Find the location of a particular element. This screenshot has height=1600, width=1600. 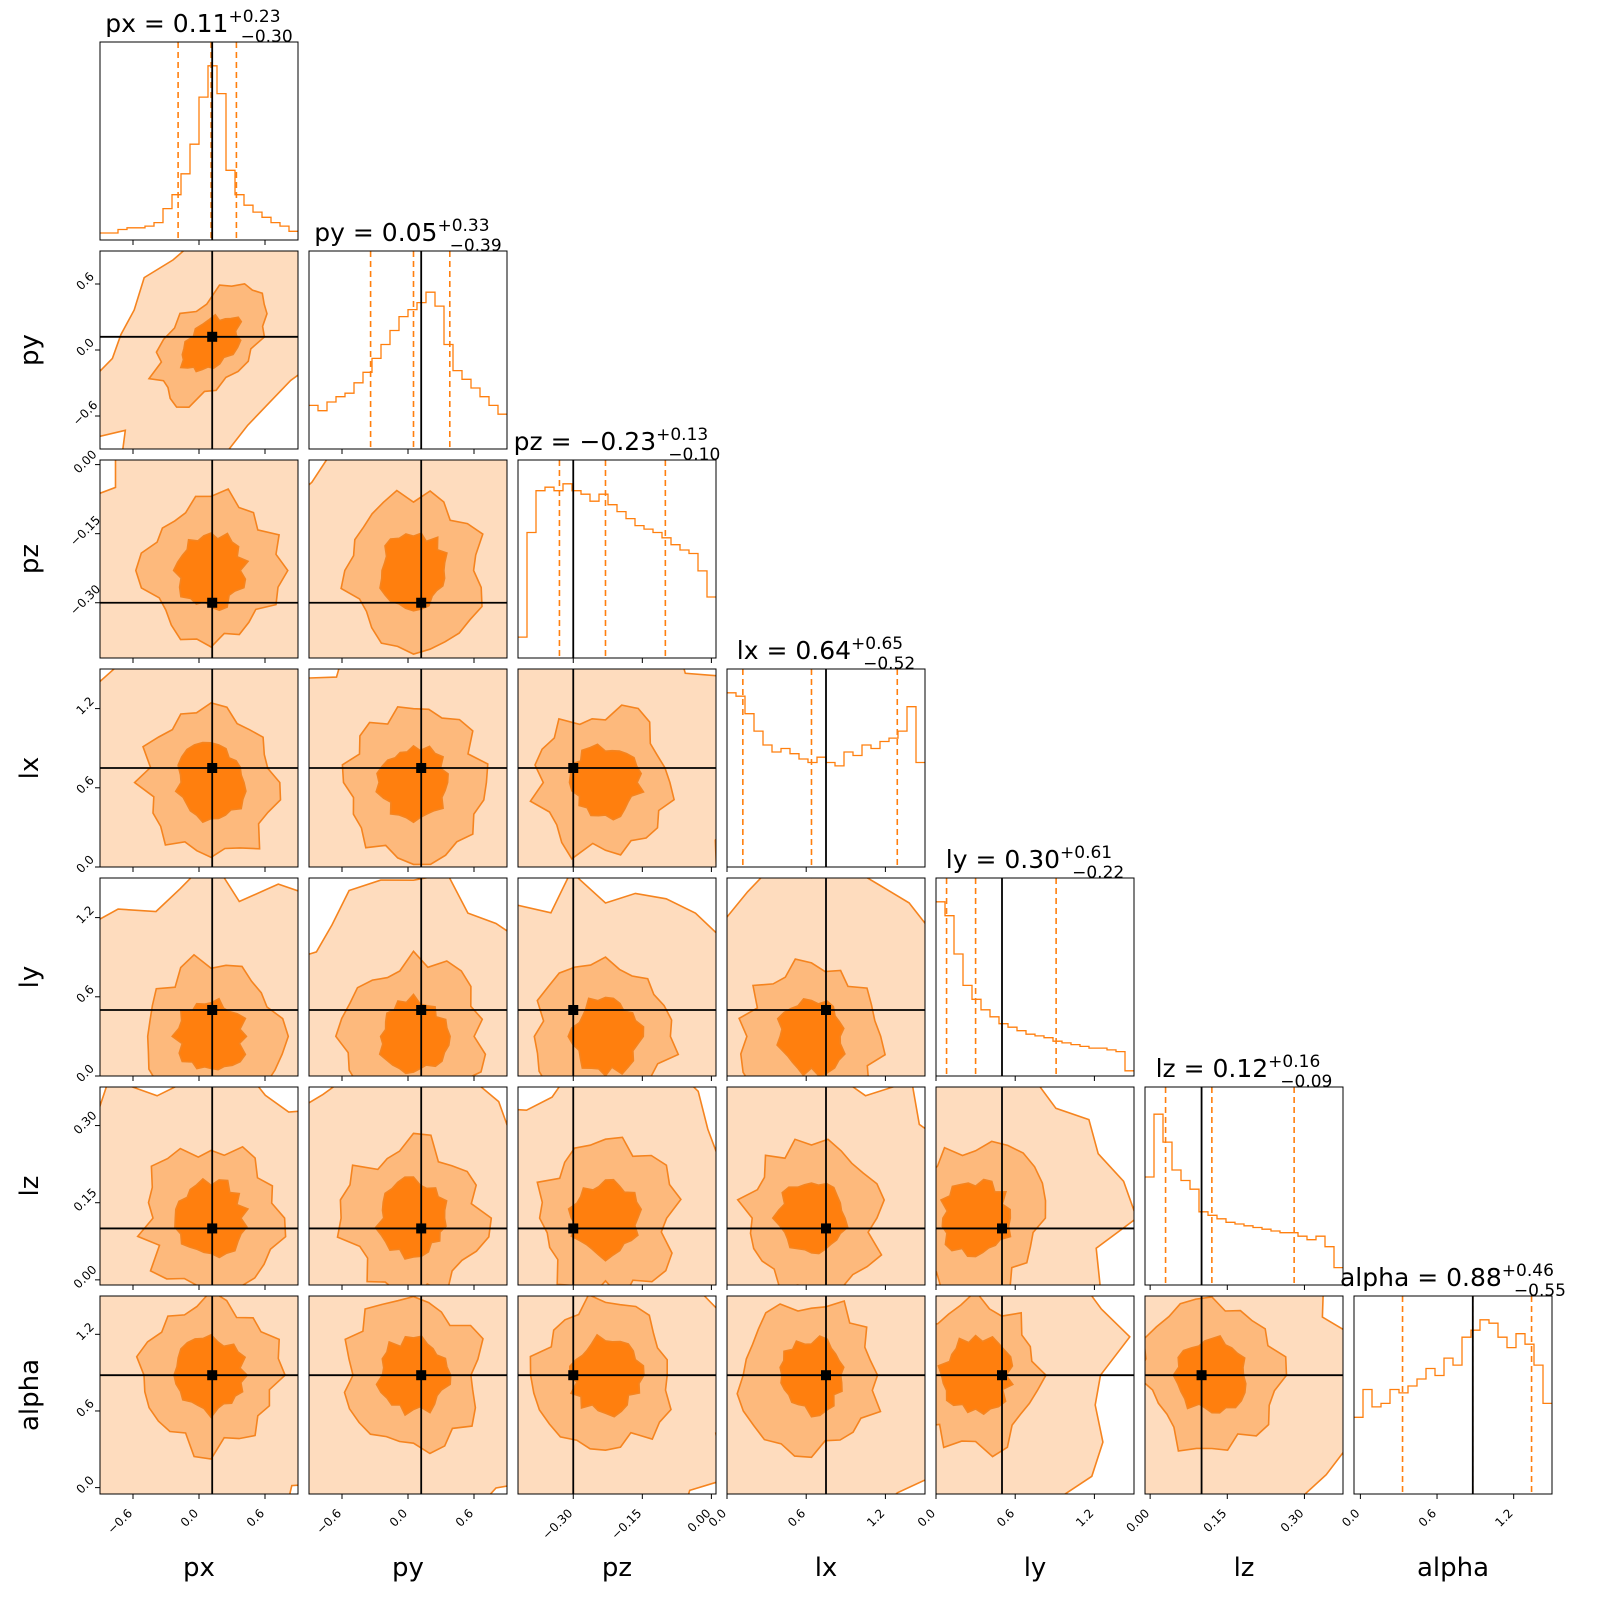

xtick-label-alpha-2: 1.2 is located at coordinates (1503, 1517).